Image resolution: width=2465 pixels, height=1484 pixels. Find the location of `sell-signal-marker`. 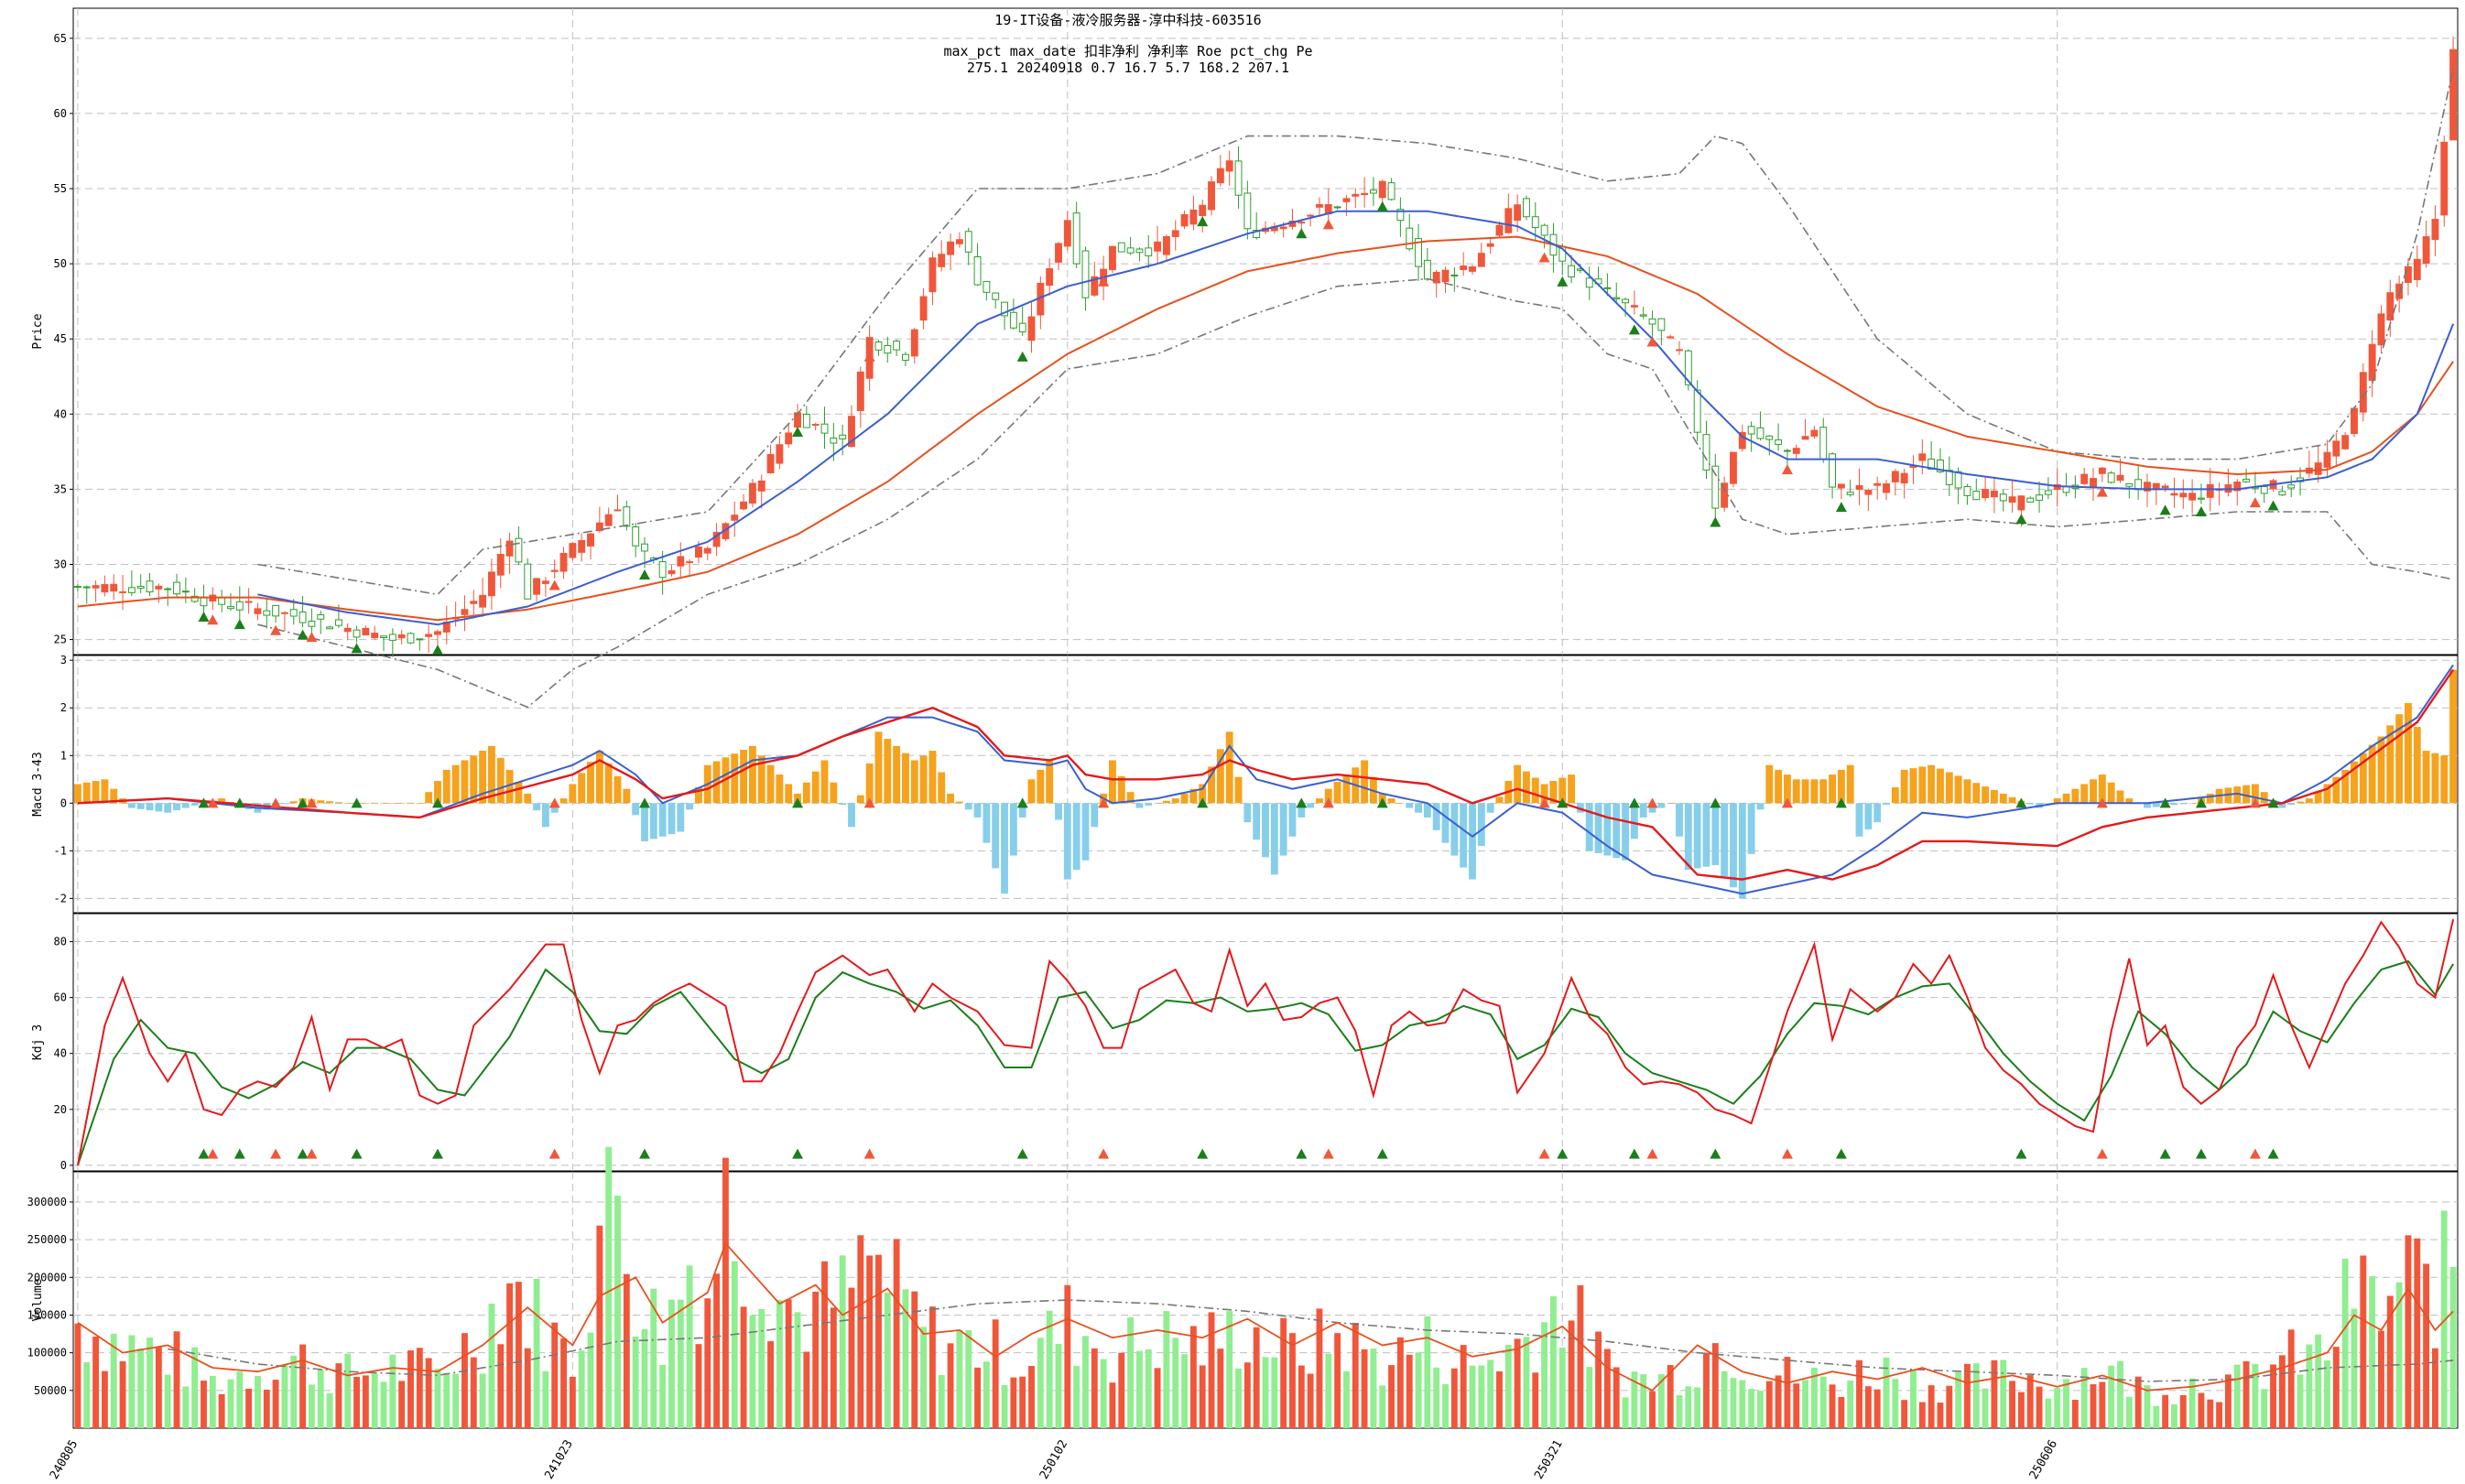

sell-signal-marker is located at coordinates (276, 1154).